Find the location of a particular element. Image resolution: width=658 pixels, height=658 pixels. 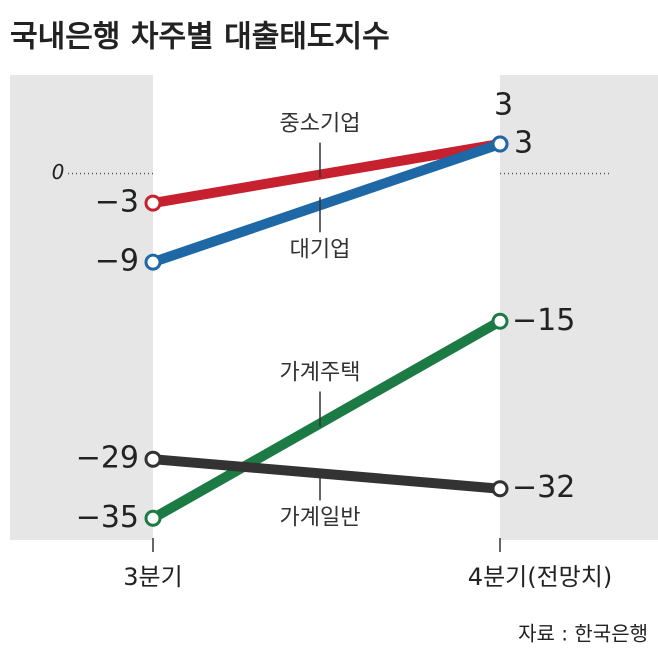

chart-title: 국내은행 차주별 대출태도지수 is located at coordinates (200, 37).